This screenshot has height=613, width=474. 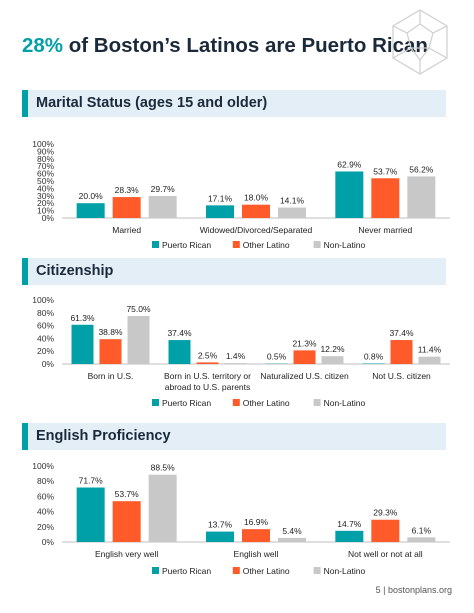 I want to click on data-label: 14.7%, so click(x=349, y=524).